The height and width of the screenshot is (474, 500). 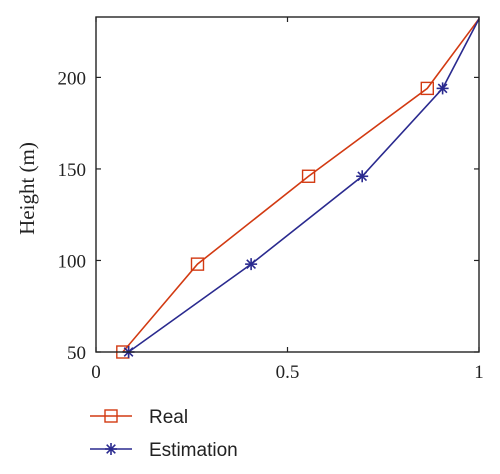 I want to click on y-axis-label: Height (m), so click(x=27, y=188).